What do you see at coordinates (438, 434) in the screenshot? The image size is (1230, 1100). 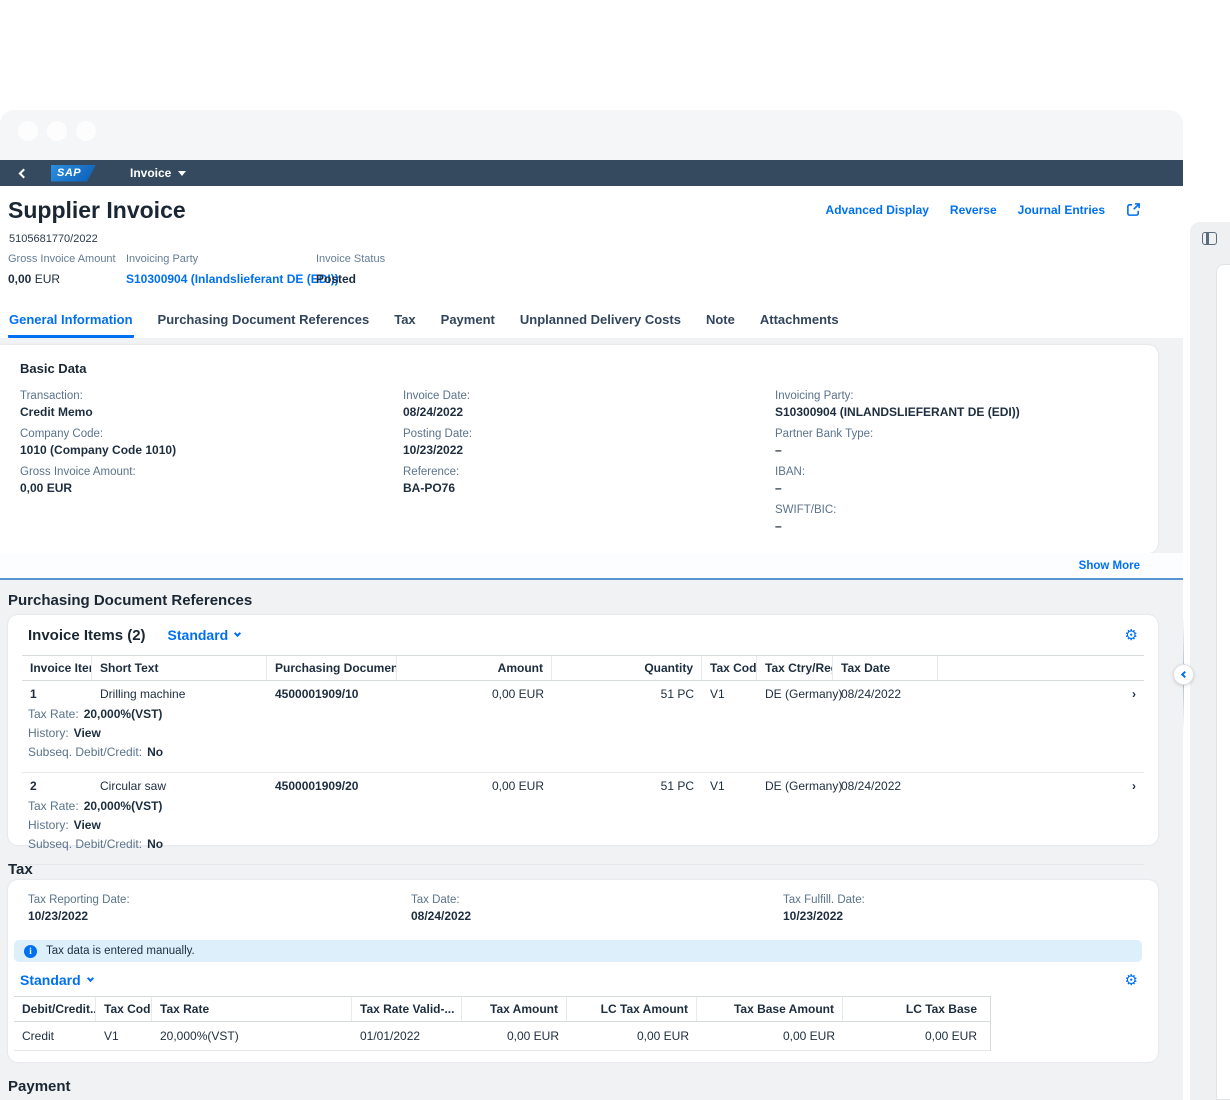 I see `field-label: Posting Date:` at bounding box center [438, 434].